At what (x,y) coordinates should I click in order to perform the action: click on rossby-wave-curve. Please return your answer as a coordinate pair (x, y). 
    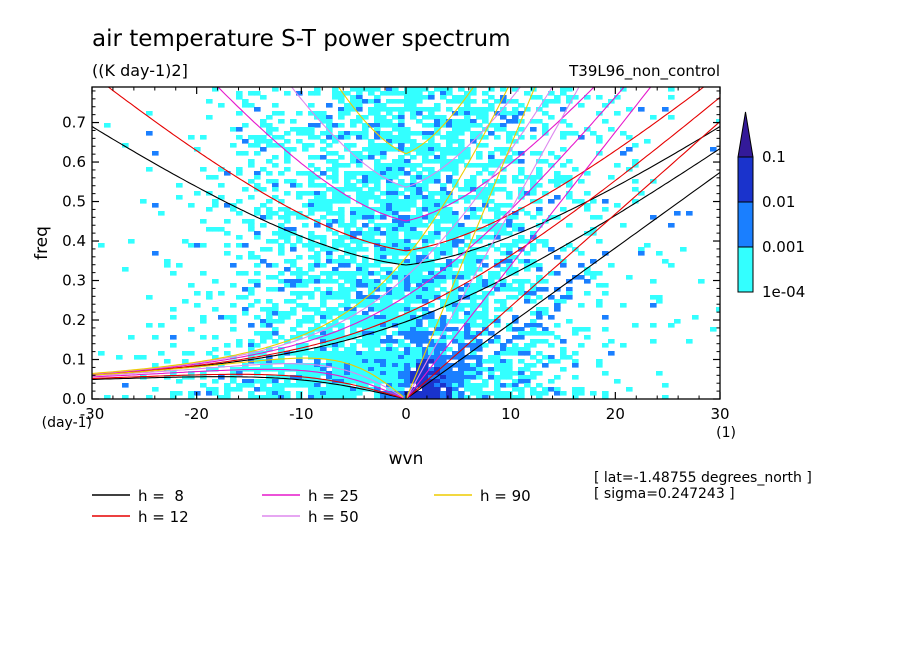
    Looking at the image, I should click on (248, 383).